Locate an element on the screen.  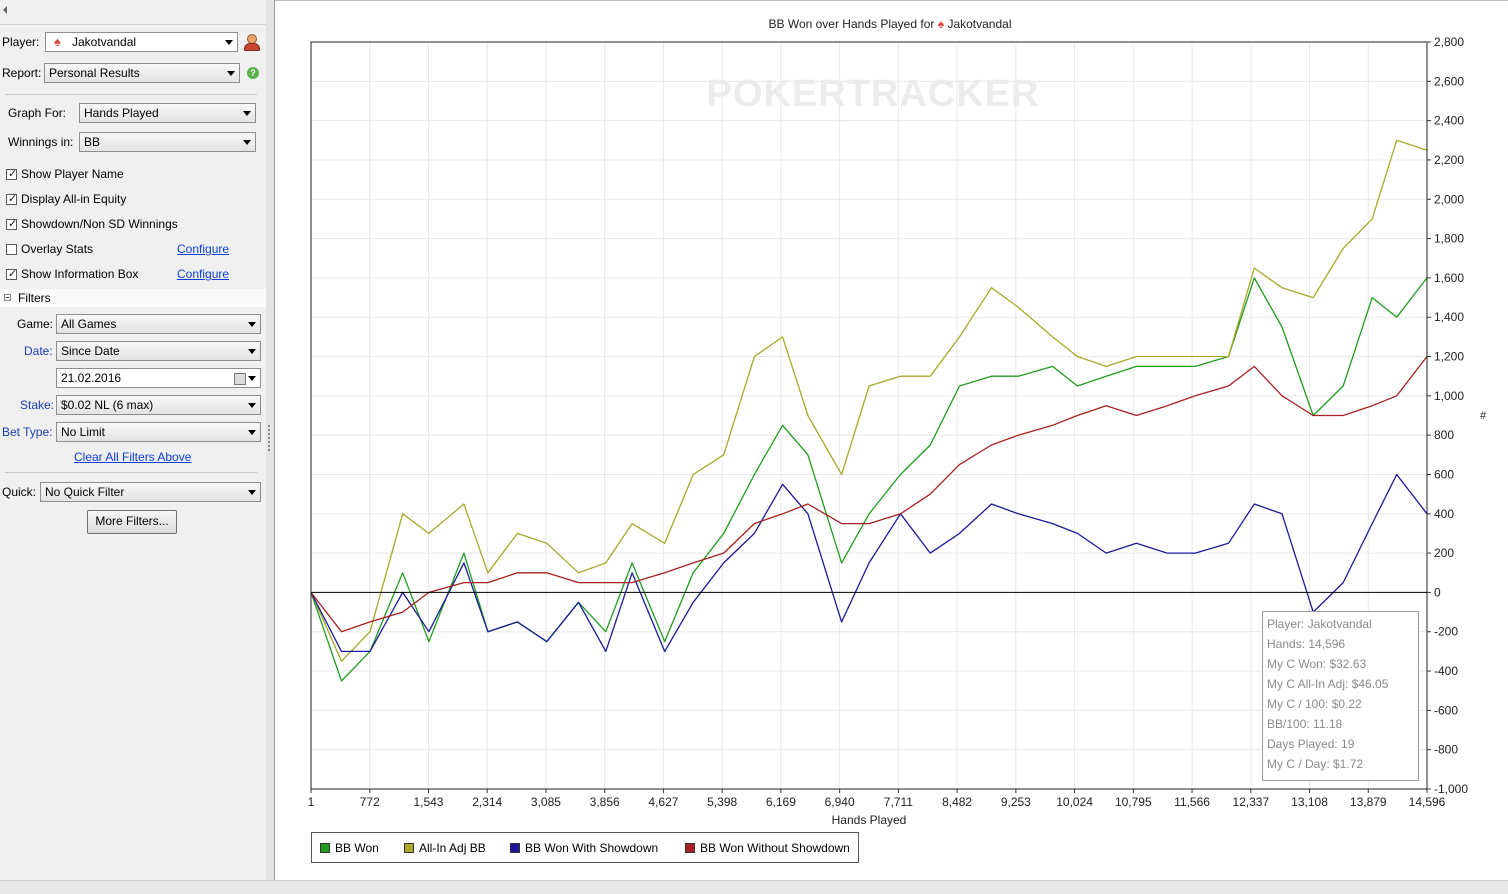
stake-value: $0.02 NL (6 max) is located at coordinates (107, 405).